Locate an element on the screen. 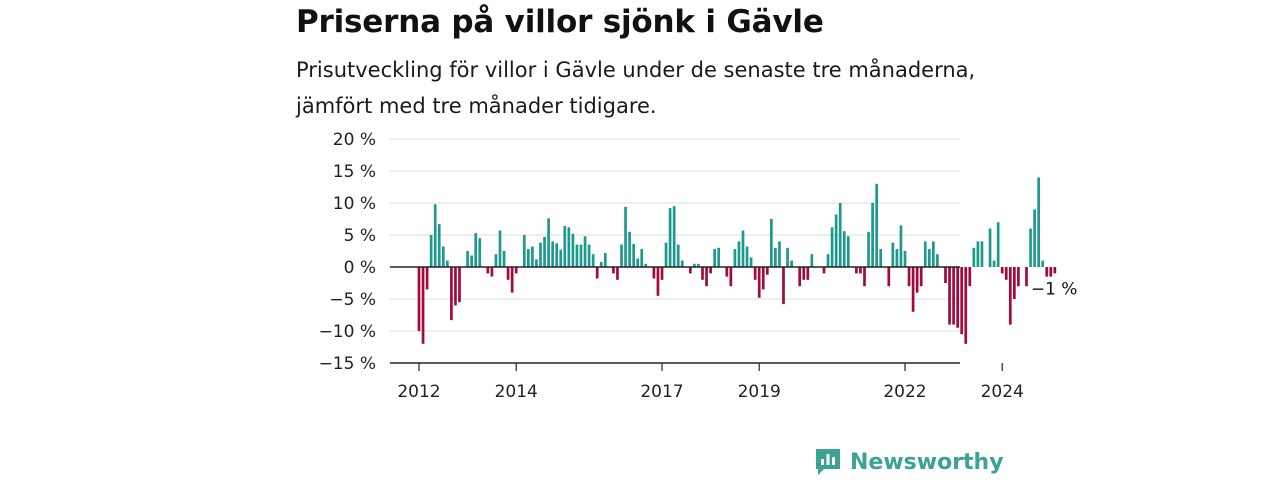 This screenshot has height=480, width=1280. newsworthy-logo-icon is located at coordinates (828, 462).